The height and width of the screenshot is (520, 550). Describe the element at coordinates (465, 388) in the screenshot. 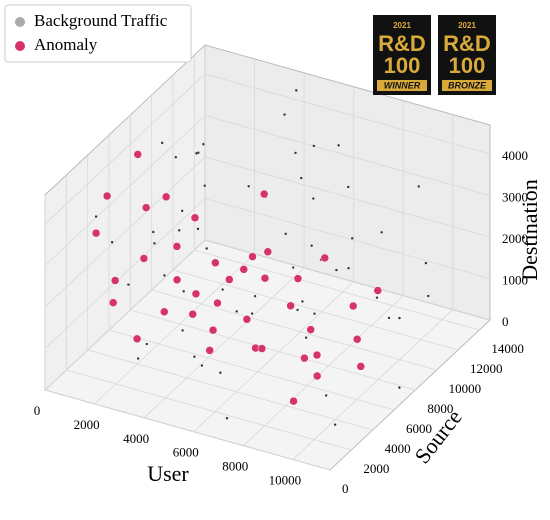

I see `y-tick-label: 10000` at that location.